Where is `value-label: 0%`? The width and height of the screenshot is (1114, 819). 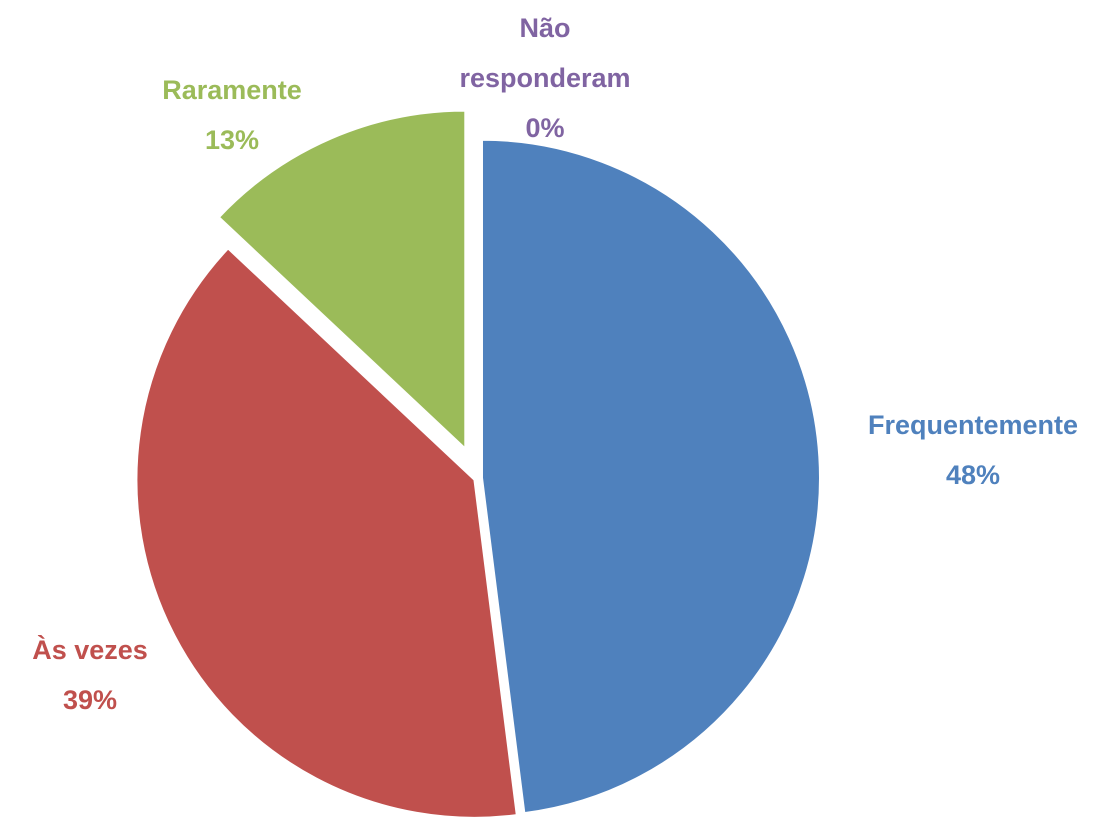 value-label: 0% is located at coordinates (545, 128).